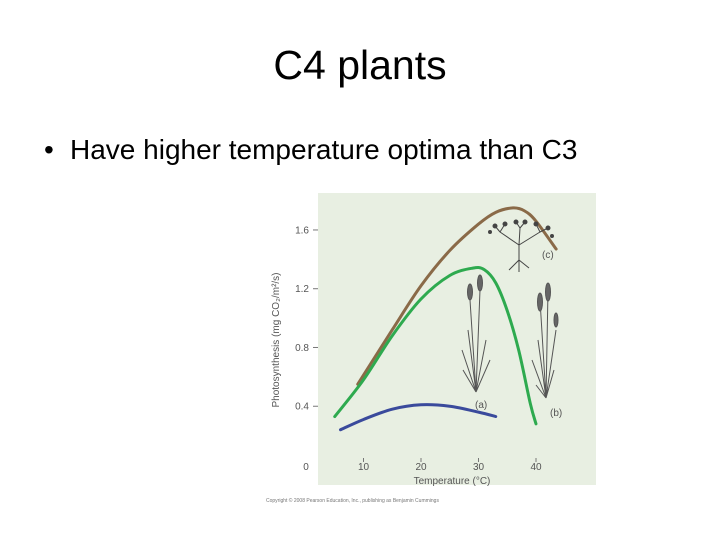 The height and width of the screenshot is (540, 720). I want to click on y-tick-label: 0.8, so click(302, 348).